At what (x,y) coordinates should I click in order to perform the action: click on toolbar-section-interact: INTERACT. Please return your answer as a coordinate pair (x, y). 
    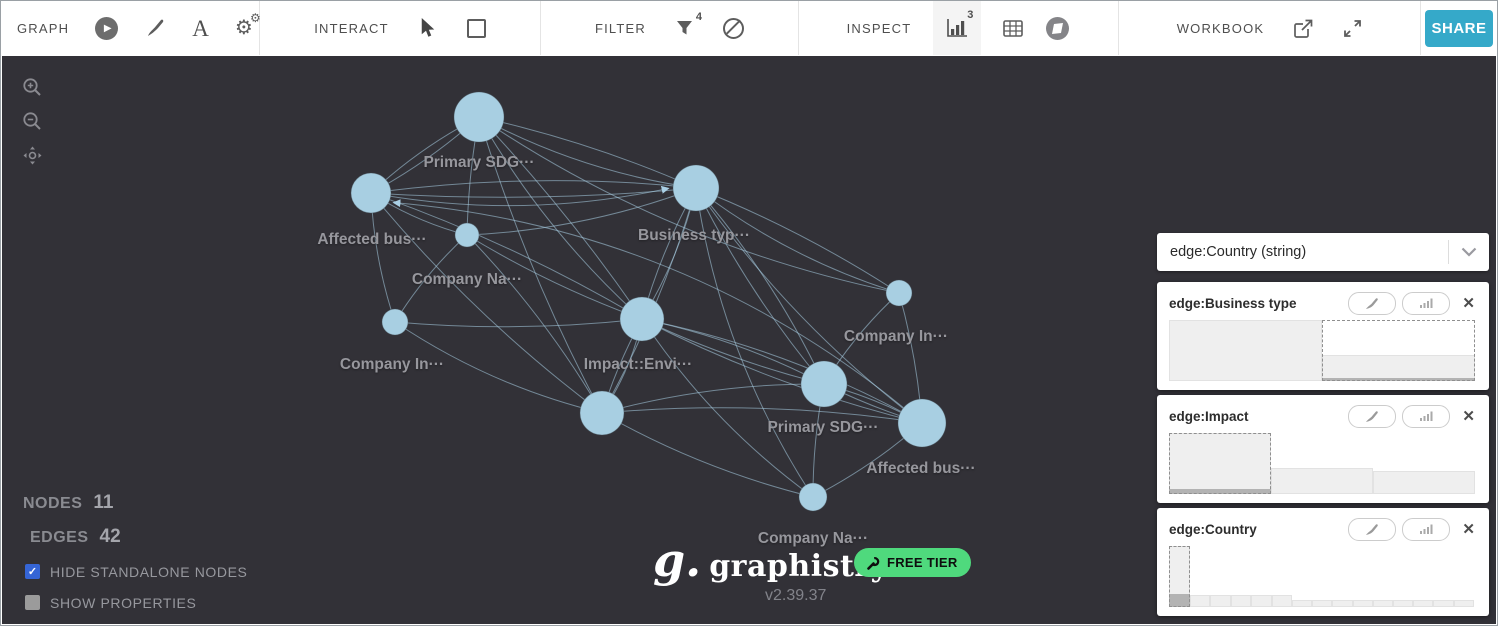
    Looking at the image, I should click on (400, 28).